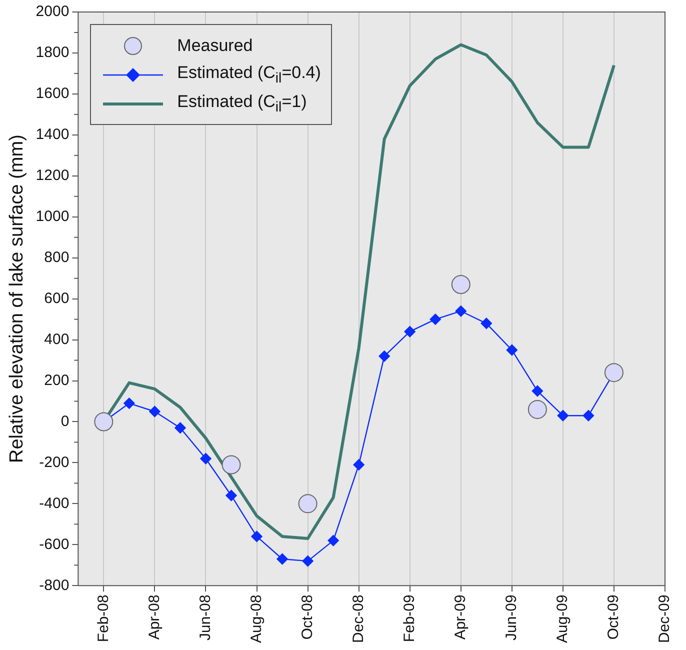 Image resolution: width=686 pixels, height=650 pixels. I want to click on y-tick-label: 1400, so click(53, 135).